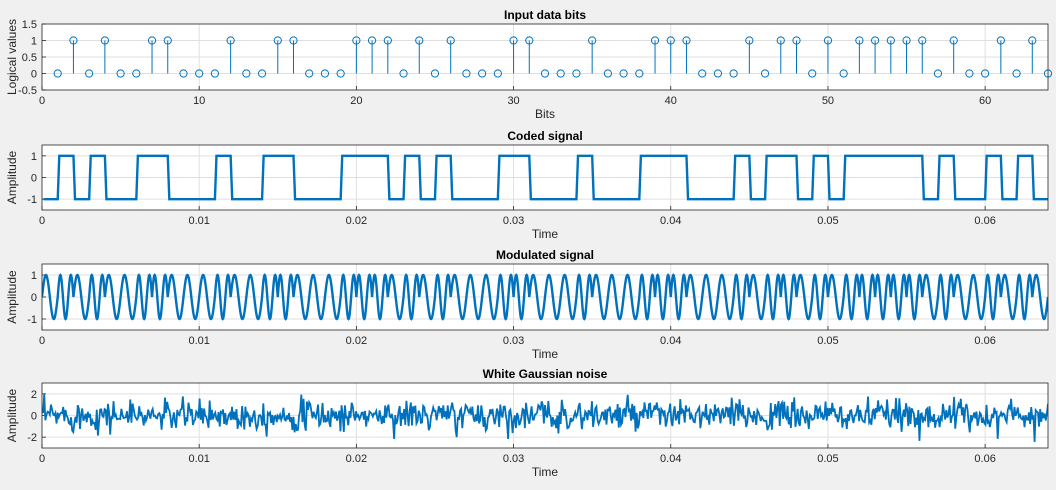 The width and height of the screenshot is (1056, 490). I want to click on x-tick-label: 0.06, so click(984, 341).